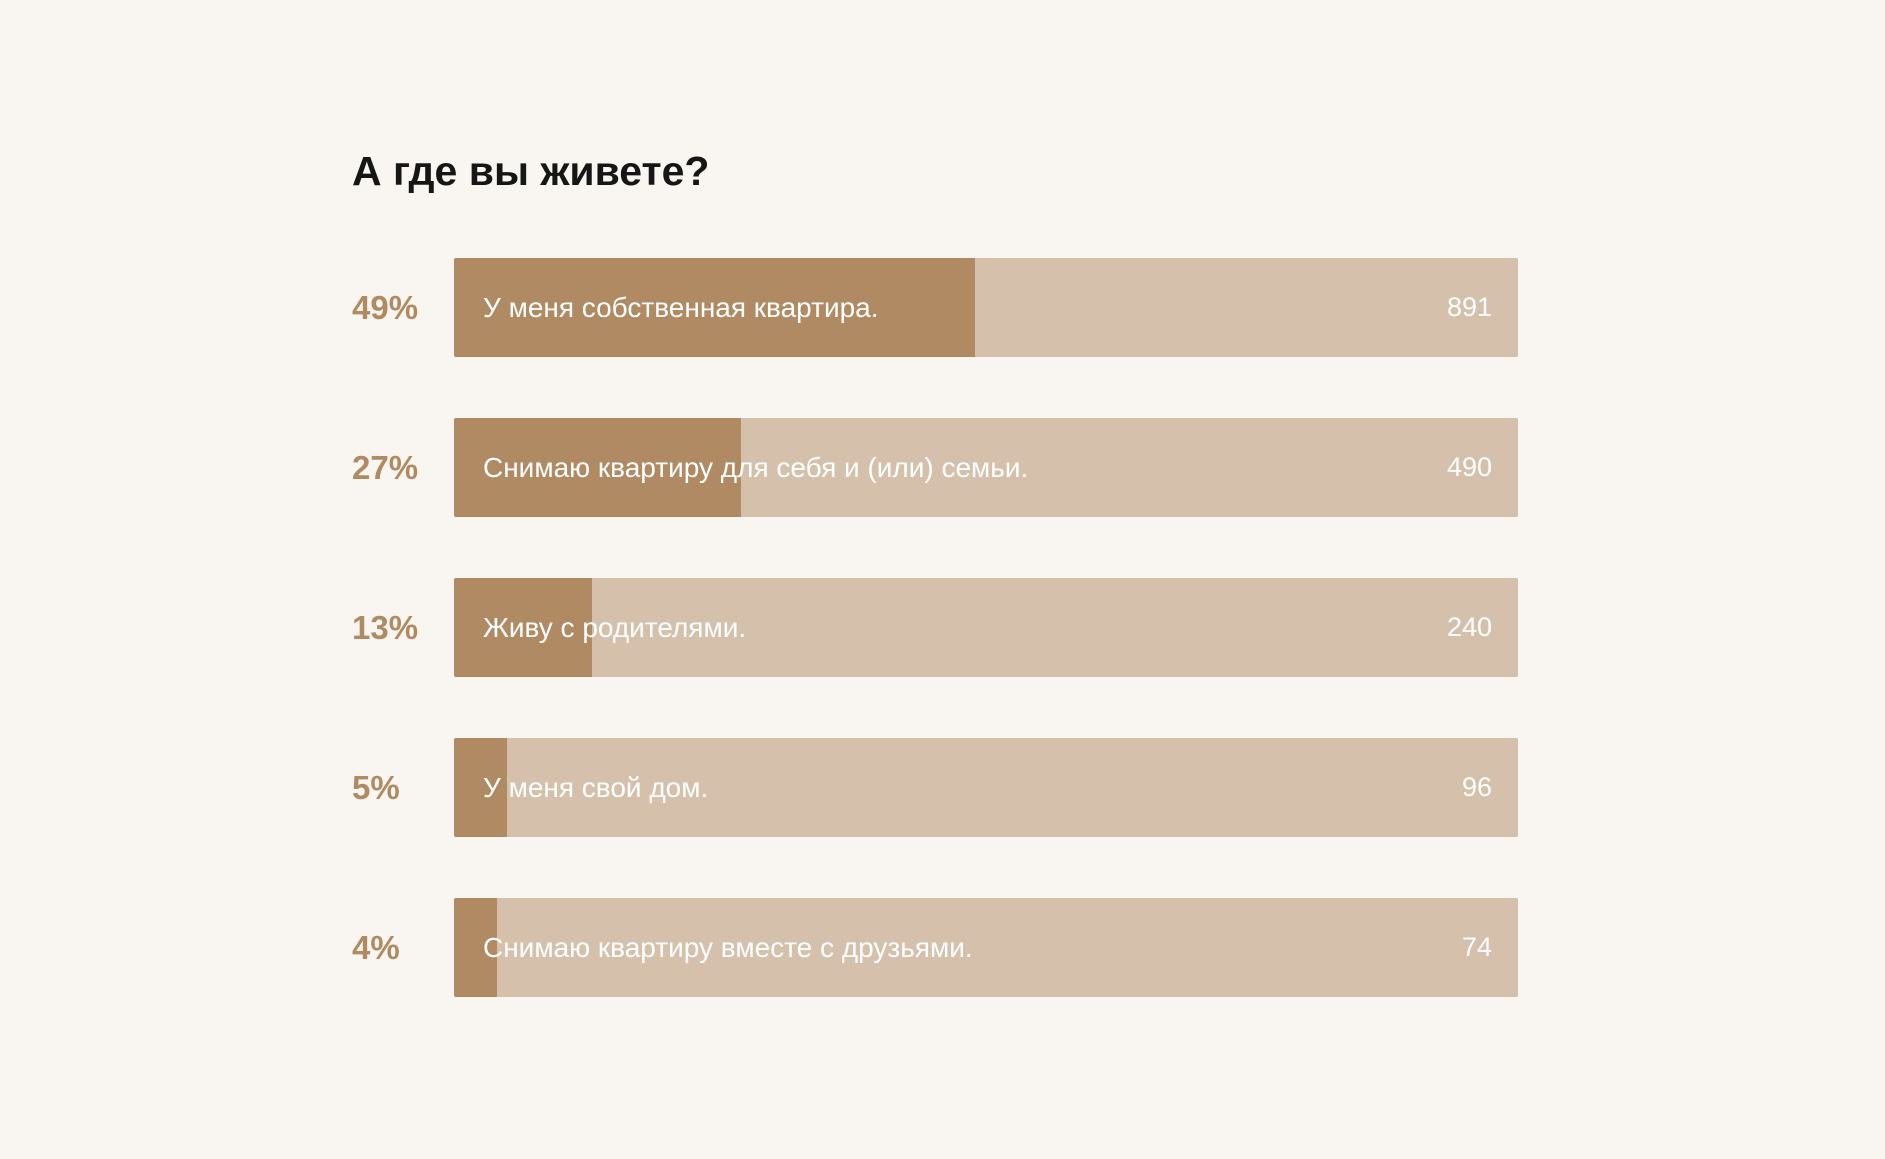 This screenshot has width=1885, height=1159. I want to click on poll-row: 4% Снимаю квартиру вместе с друзьями. 74, so click(935, 947).